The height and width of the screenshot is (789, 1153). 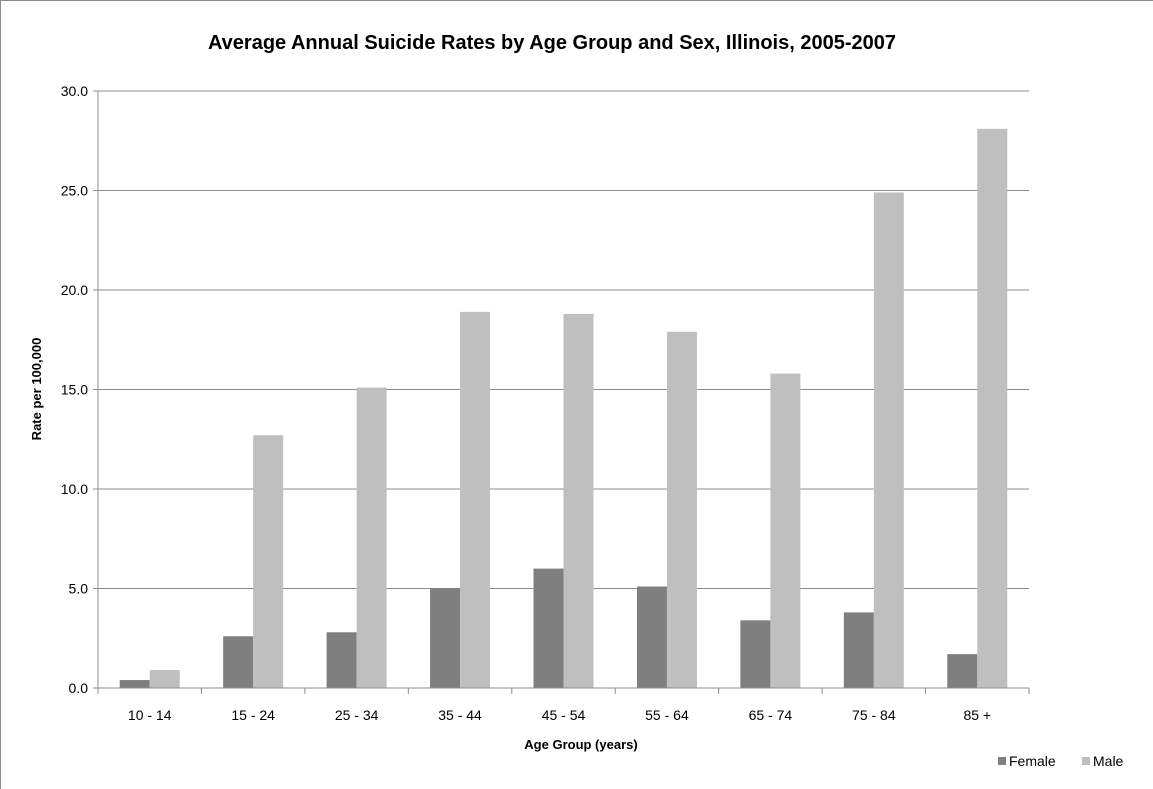 What do you see at coordinates (253, 715) in the screenshot?
I see `x-tick-label: 15 - 24` at bounding box center [253, 715].